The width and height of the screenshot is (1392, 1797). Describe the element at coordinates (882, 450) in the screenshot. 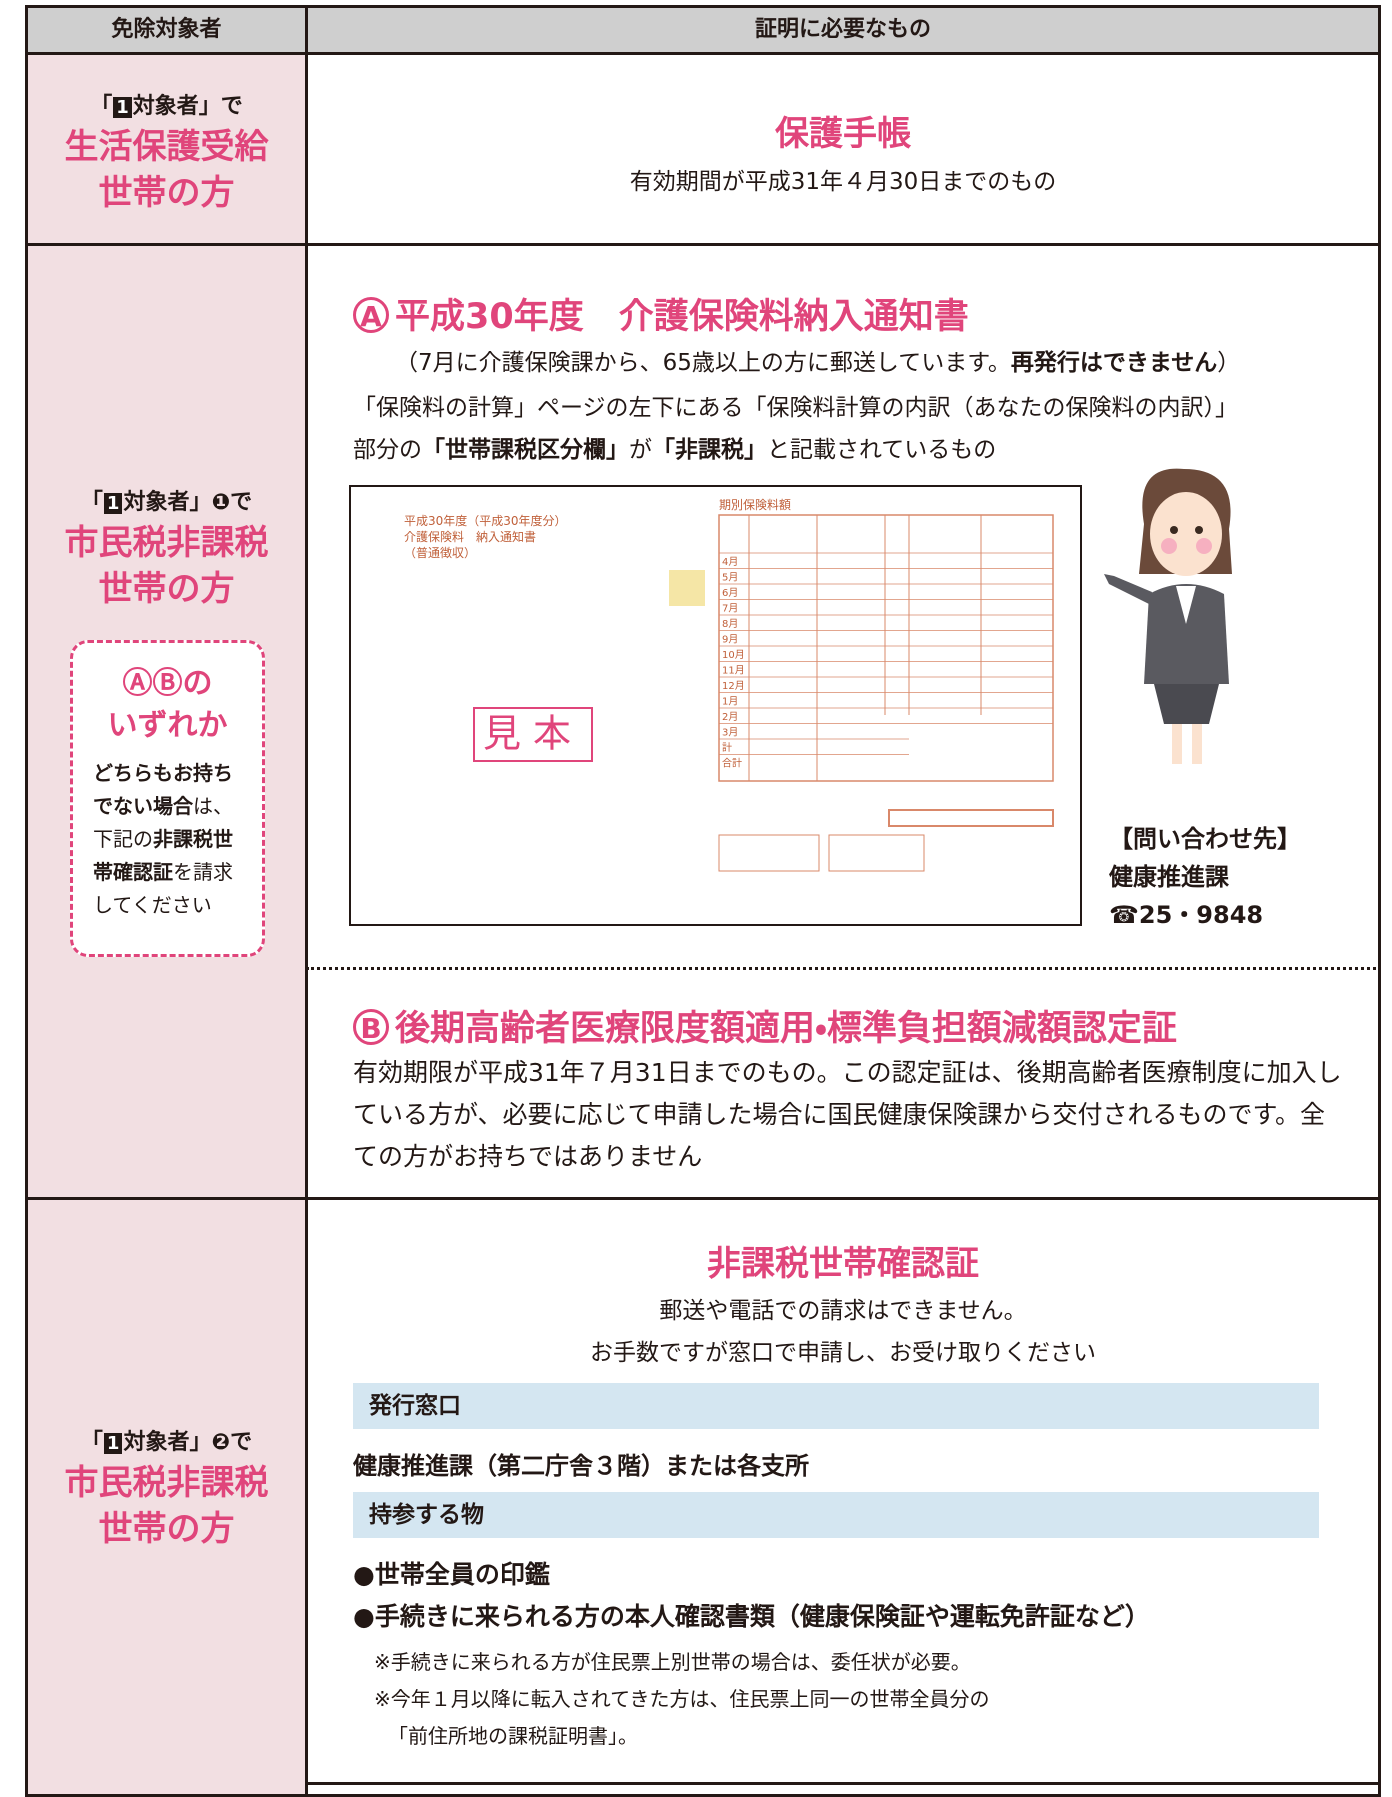

I see `text-segment: と記載されているもの` at that location.